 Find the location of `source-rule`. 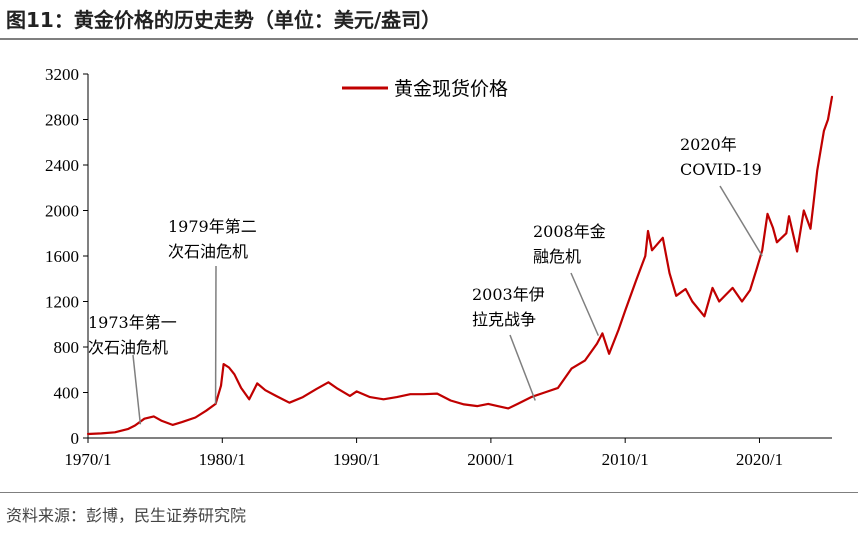

source-rule is located at coordinates (429, 492).